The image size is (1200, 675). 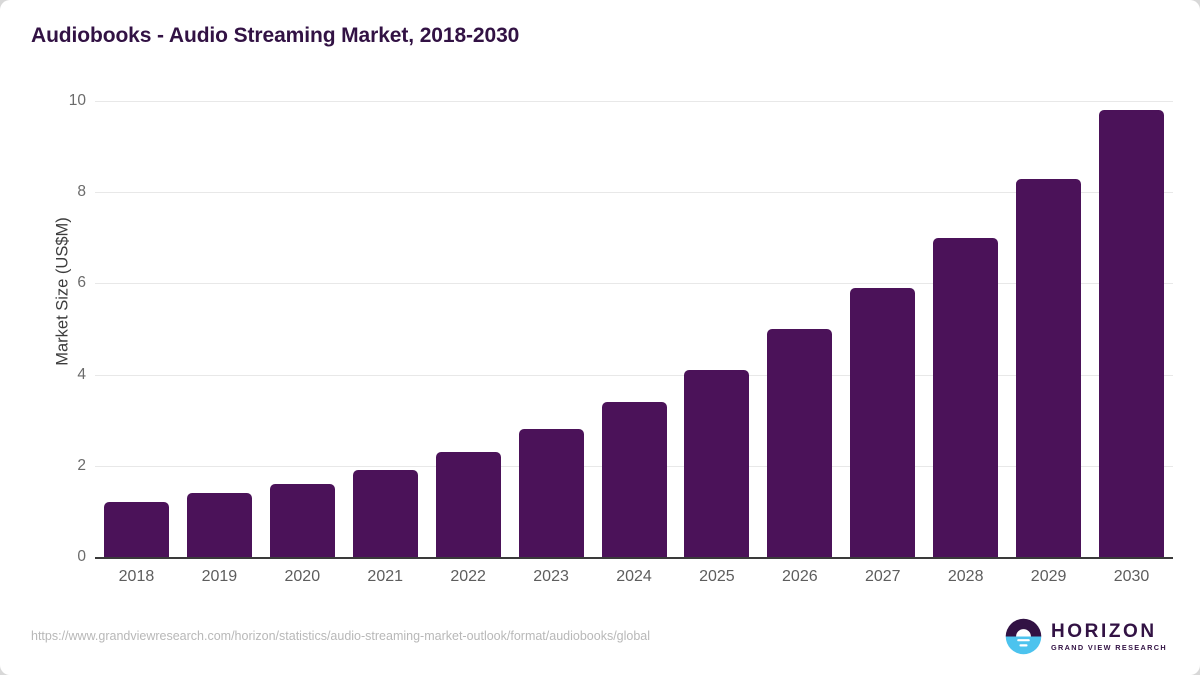 I want to click on x-tick-label: 2024, so click(x=634, y=576).